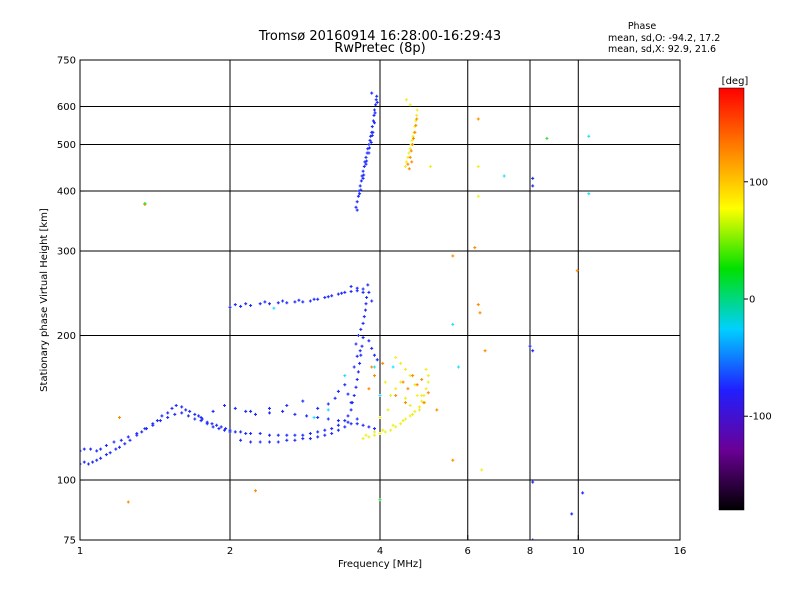 The image size is (800, 600). Describe the element at coordinates (66, 481) in the screenshot. I see `y-tick-label: 100` at that location.